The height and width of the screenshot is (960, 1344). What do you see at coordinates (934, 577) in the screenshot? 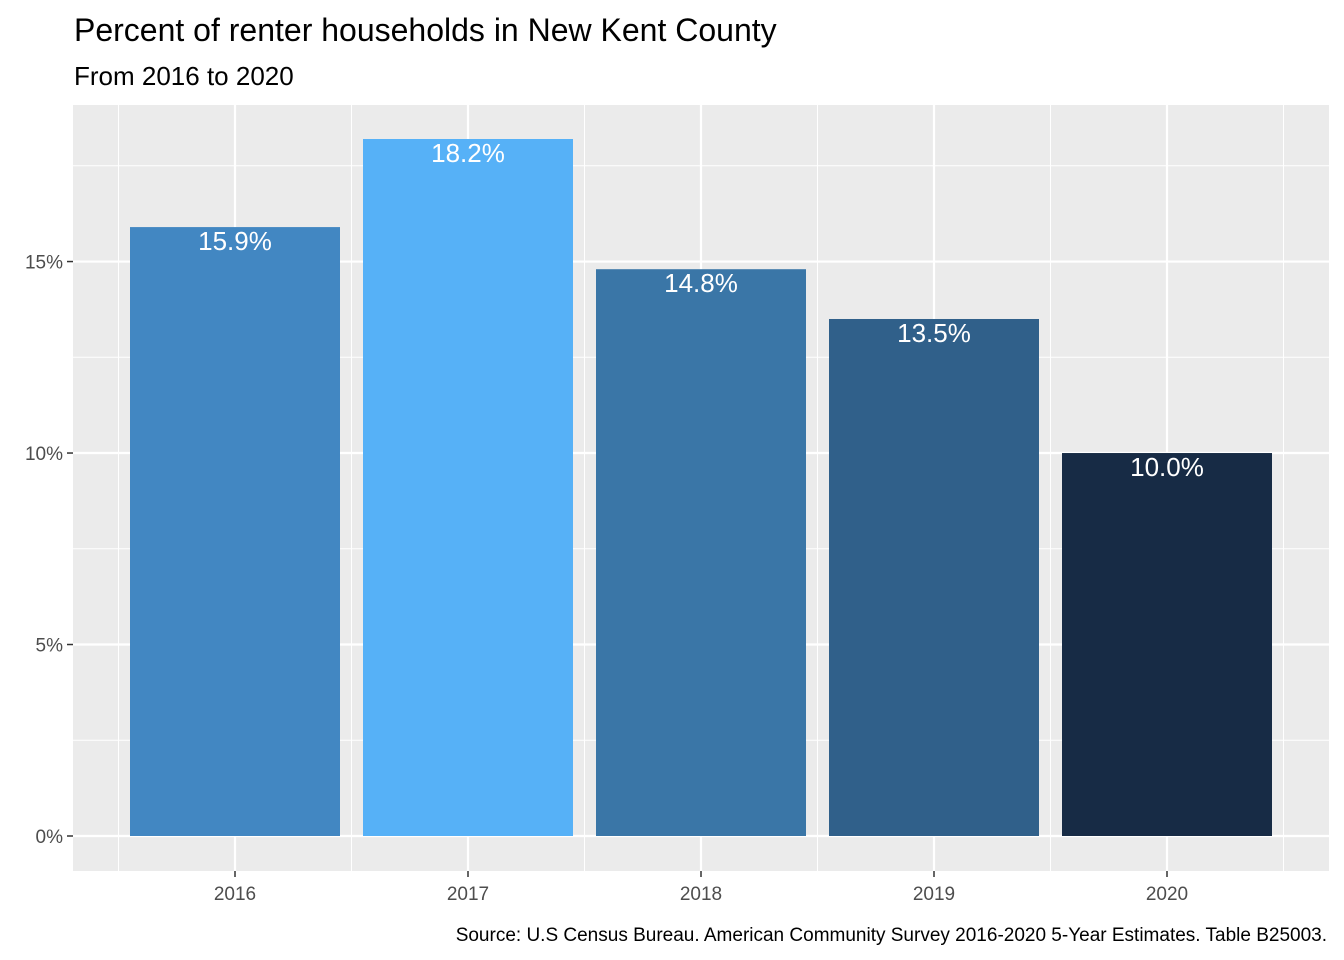
I see `bar-2019` at bounding box center [934, 577].